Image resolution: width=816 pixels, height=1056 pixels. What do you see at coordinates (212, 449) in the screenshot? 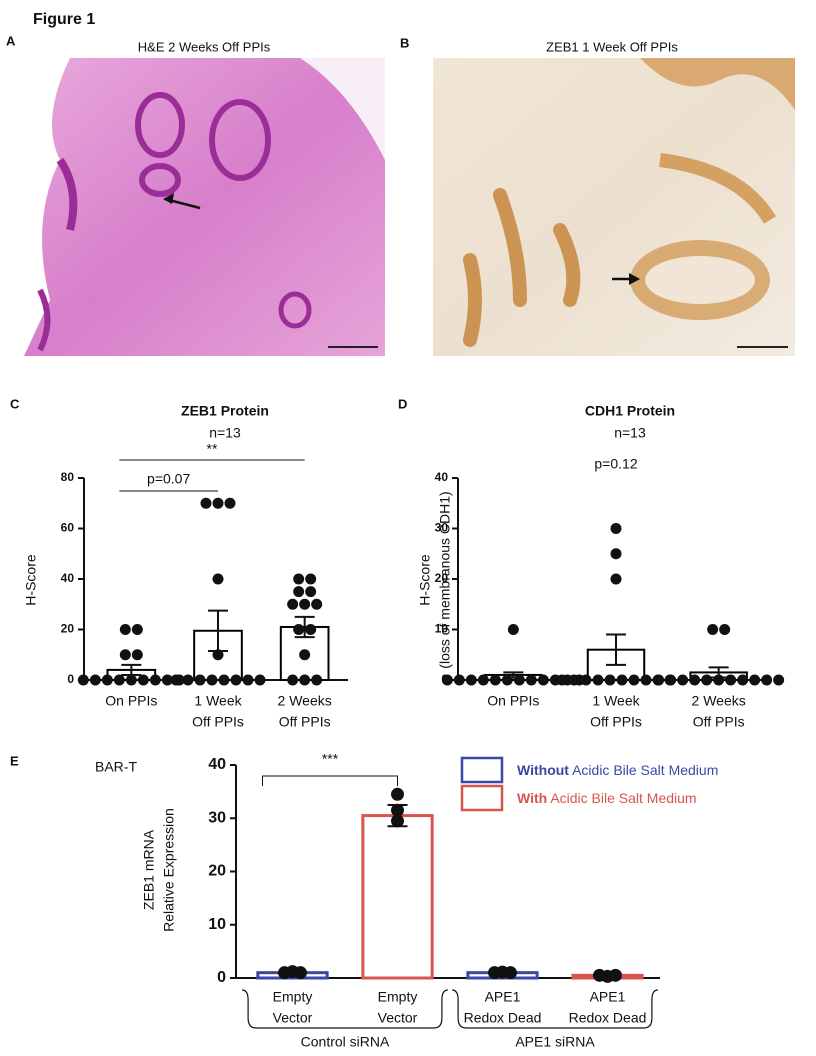
I see `annotation: **` at bounding box center [212, 449].